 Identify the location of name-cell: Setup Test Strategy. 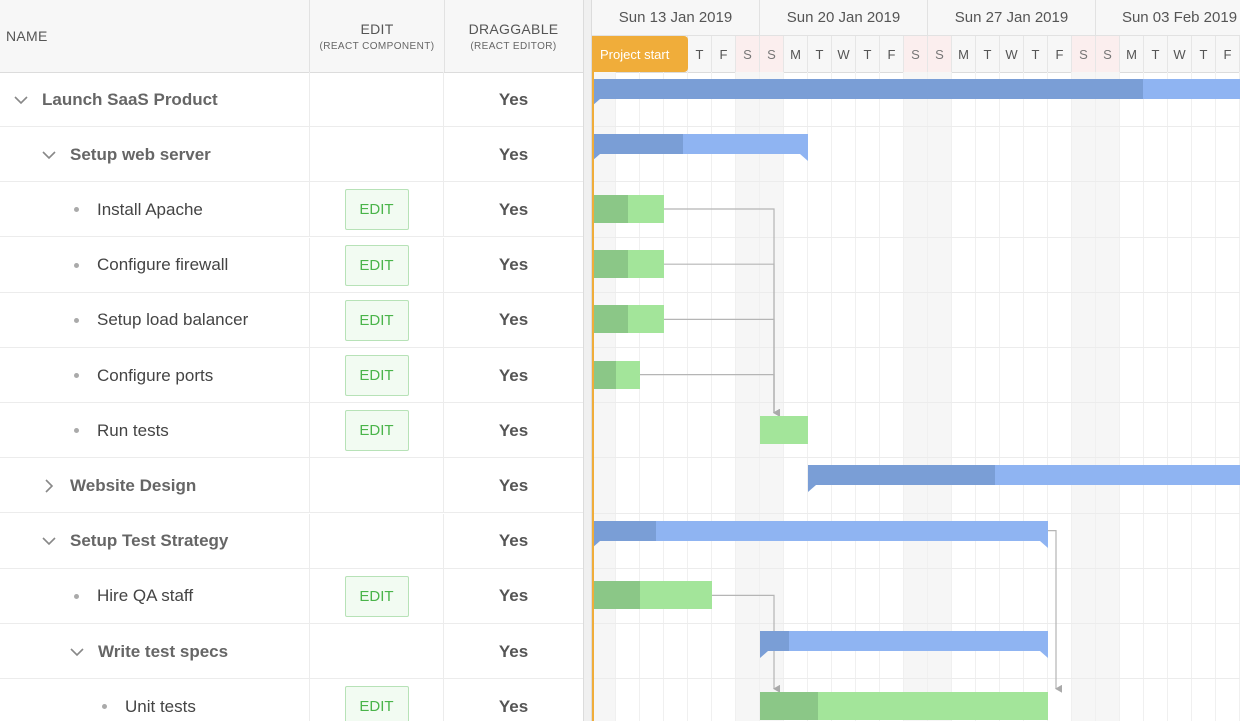
(155, 541).